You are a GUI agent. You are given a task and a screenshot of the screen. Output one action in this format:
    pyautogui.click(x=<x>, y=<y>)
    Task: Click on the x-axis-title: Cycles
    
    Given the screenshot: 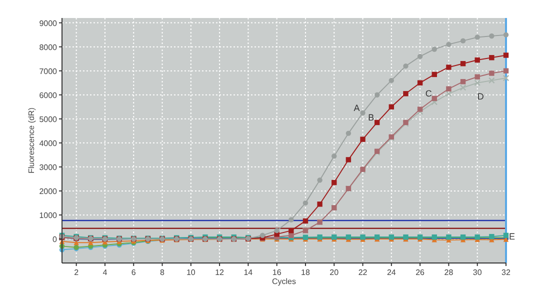 What is the action you would take?
    pyautogui.click(x=284, y=281)
    